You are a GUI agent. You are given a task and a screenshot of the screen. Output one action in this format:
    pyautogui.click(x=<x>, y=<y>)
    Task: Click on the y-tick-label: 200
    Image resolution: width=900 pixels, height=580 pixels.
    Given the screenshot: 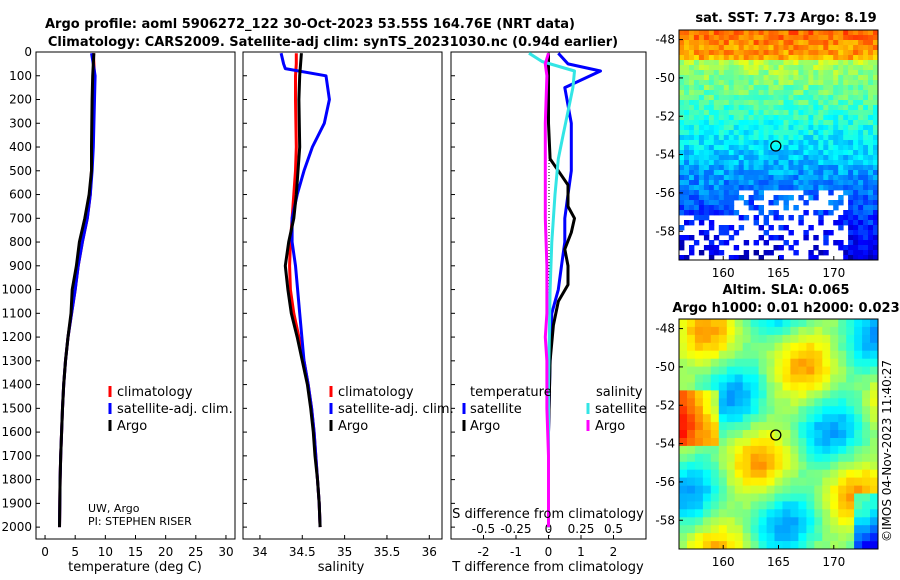 What is the action you would take?
    pyautogui.click(x=20, y=100)
    